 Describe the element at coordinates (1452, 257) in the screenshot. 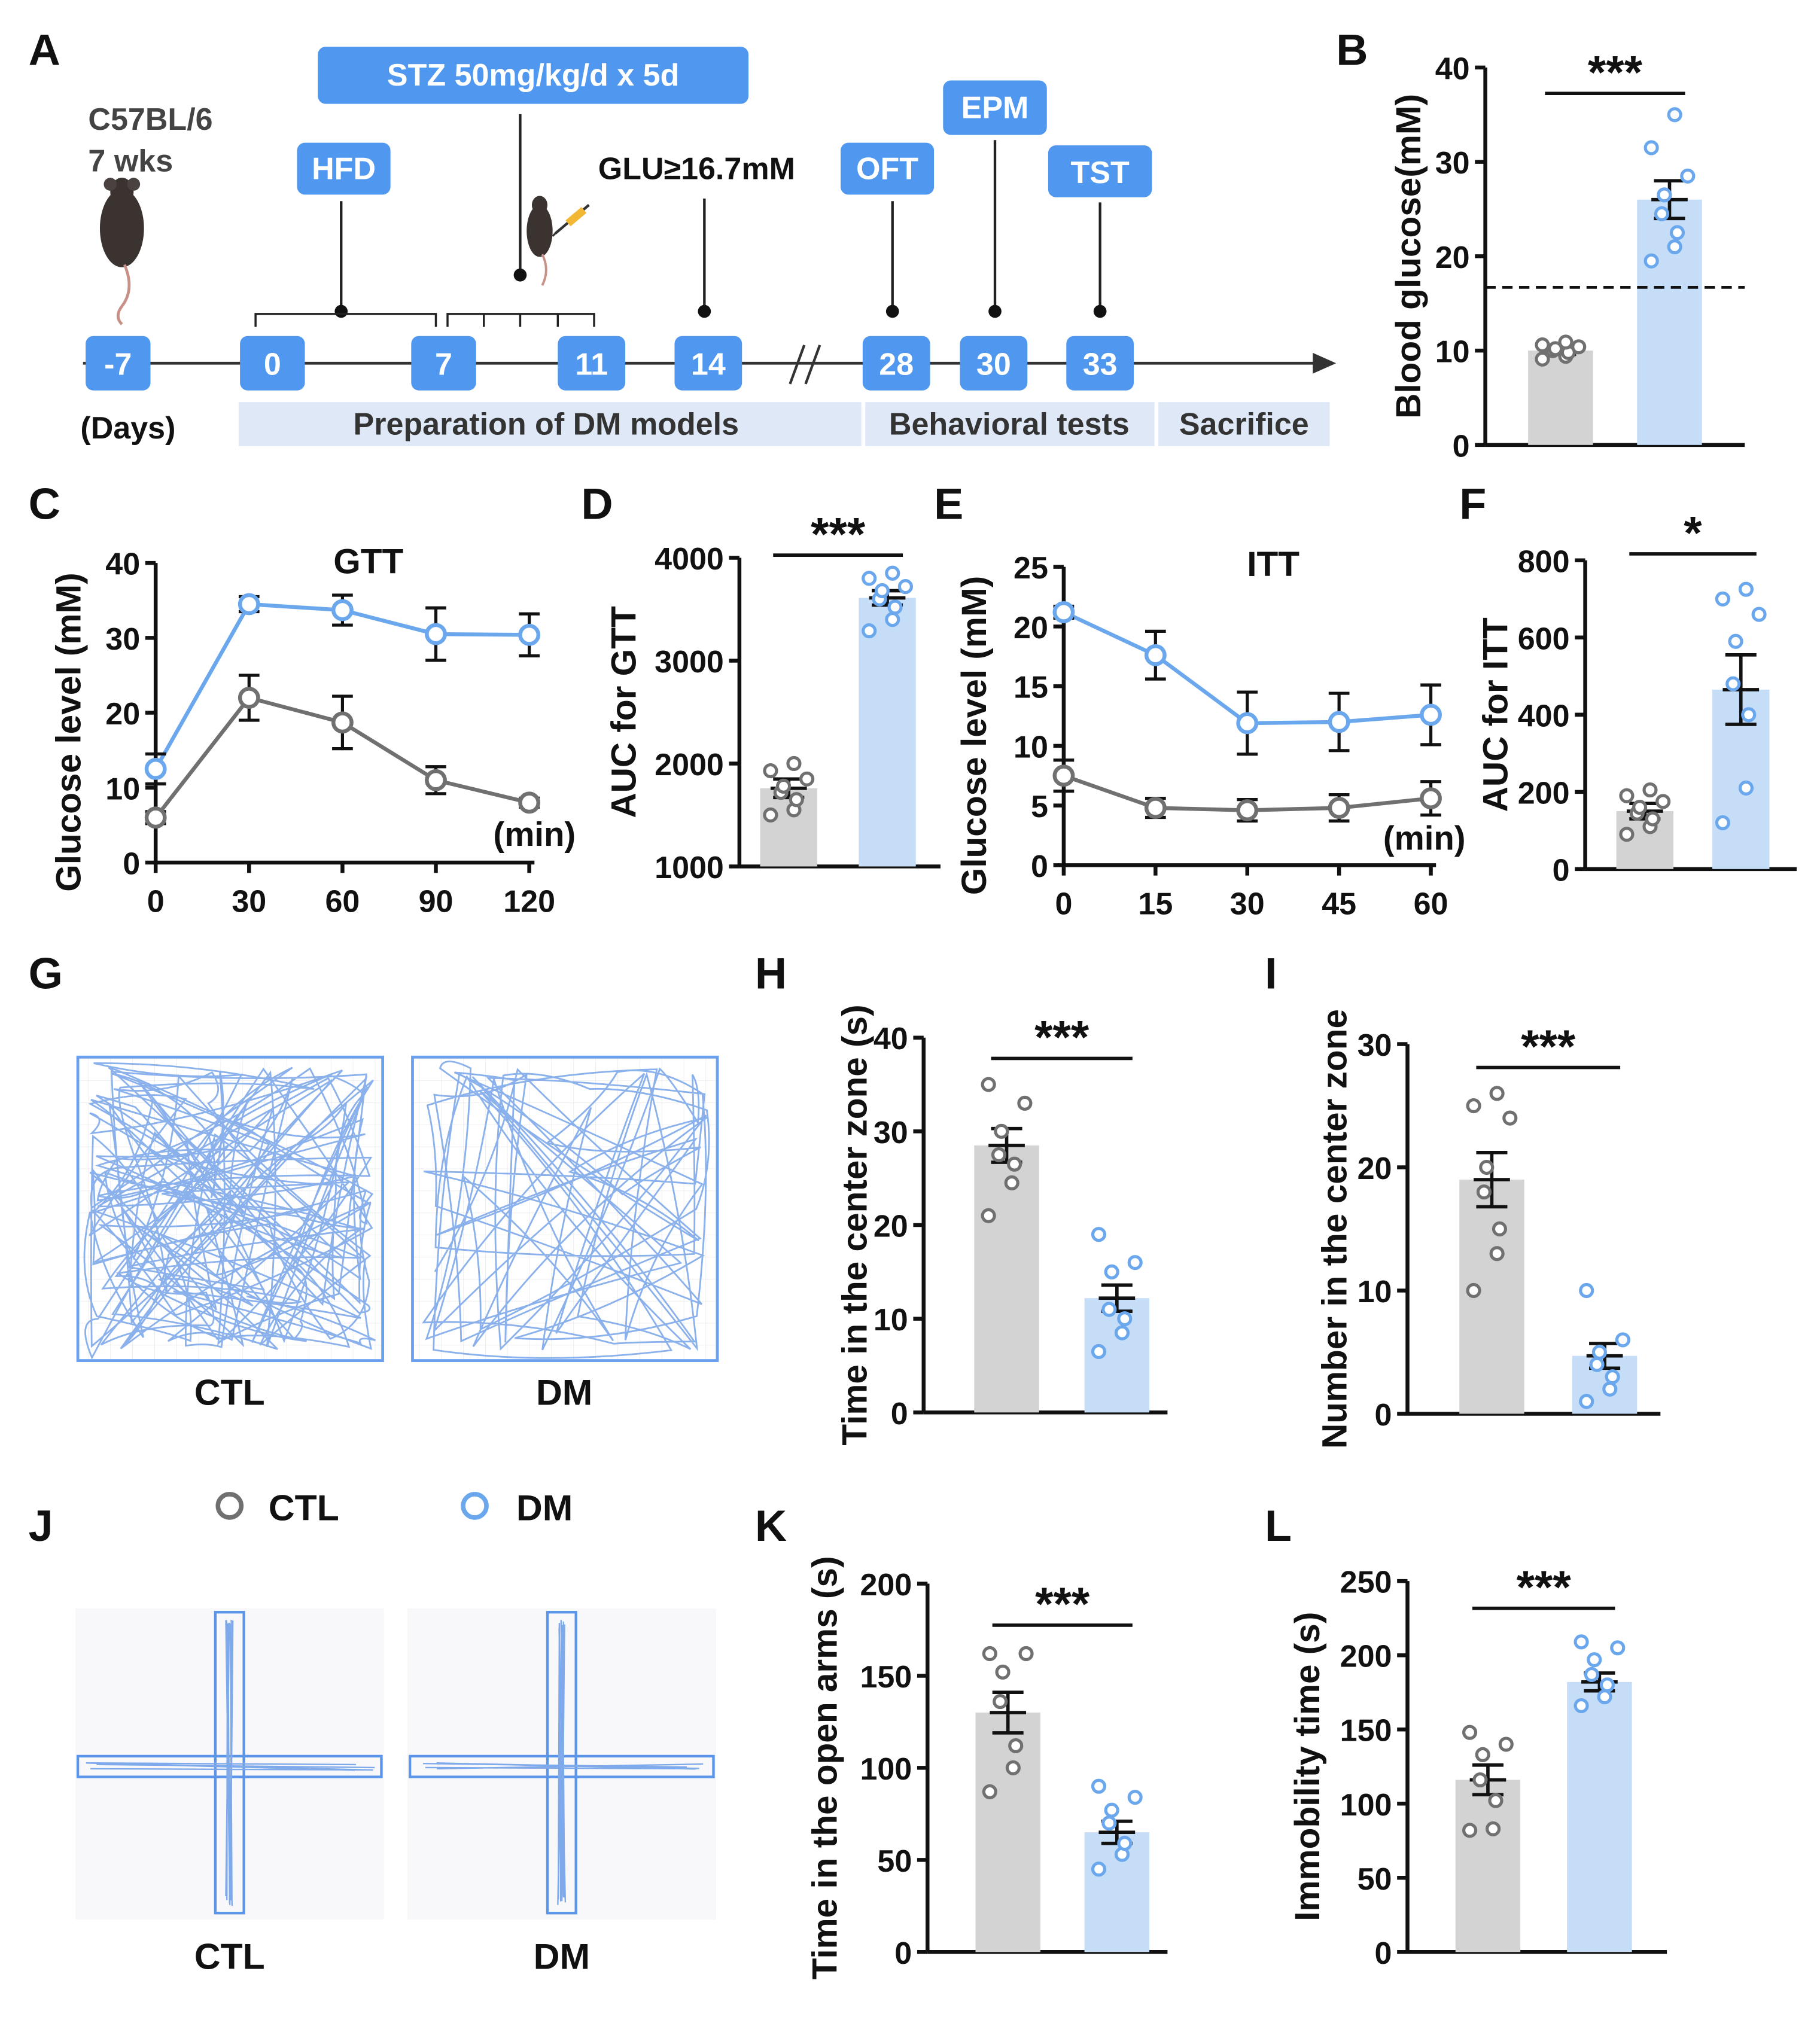

I see `y-tick-label: 20` at that location.